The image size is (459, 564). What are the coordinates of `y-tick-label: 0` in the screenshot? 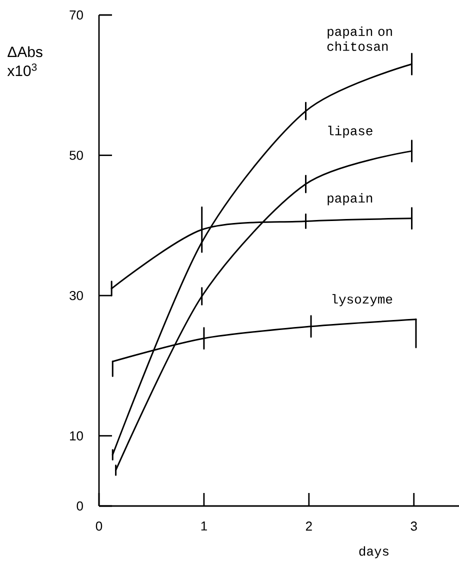 It's located at (79, 506).